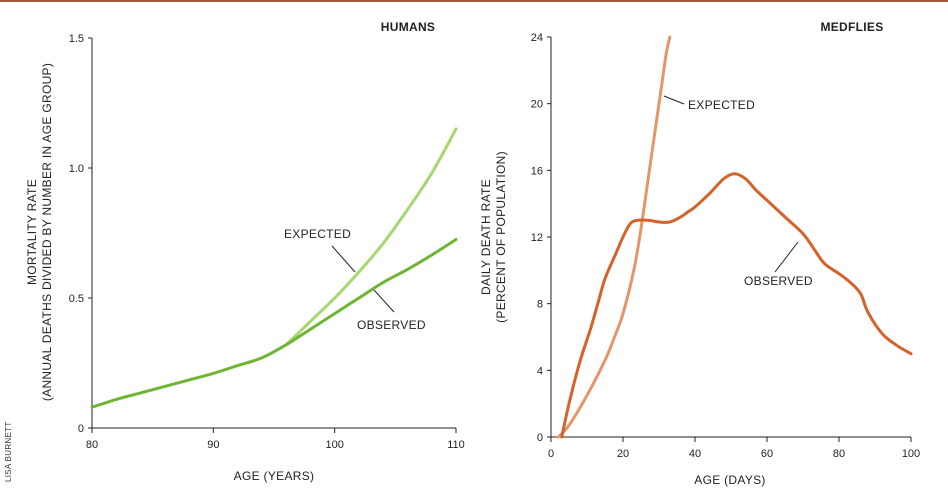 This screenshot has height=504, width=948. What do you see at coordinates (76, 169) in the screenshot?
I see `humans-y-tick-label: 1.0` at bounding box center [76, 169].